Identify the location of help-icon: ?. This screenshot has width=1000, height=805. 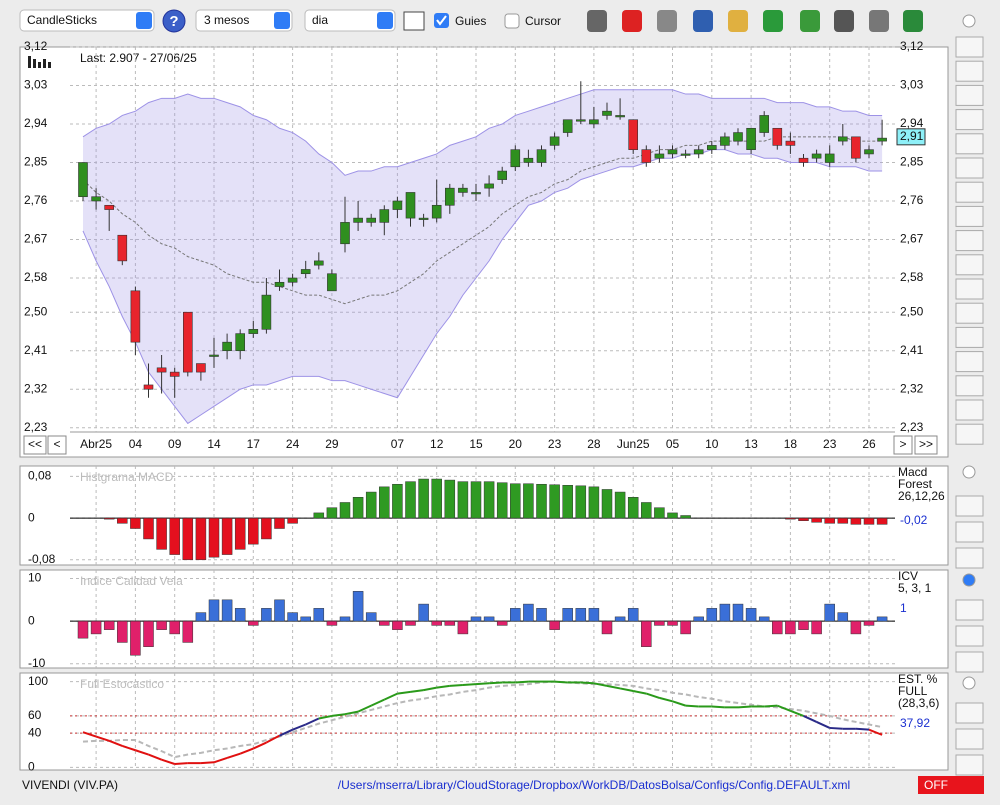
(173, 21).